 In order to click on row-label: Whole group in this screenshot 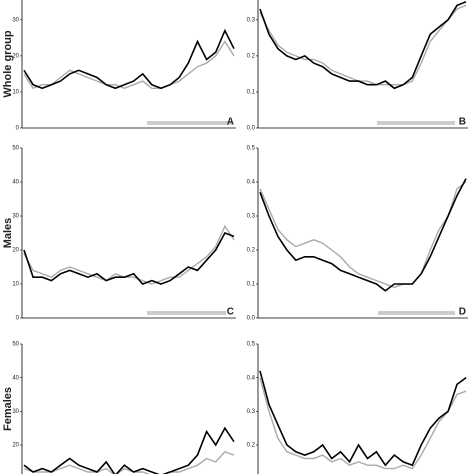, I will do `click(8, 63)`.